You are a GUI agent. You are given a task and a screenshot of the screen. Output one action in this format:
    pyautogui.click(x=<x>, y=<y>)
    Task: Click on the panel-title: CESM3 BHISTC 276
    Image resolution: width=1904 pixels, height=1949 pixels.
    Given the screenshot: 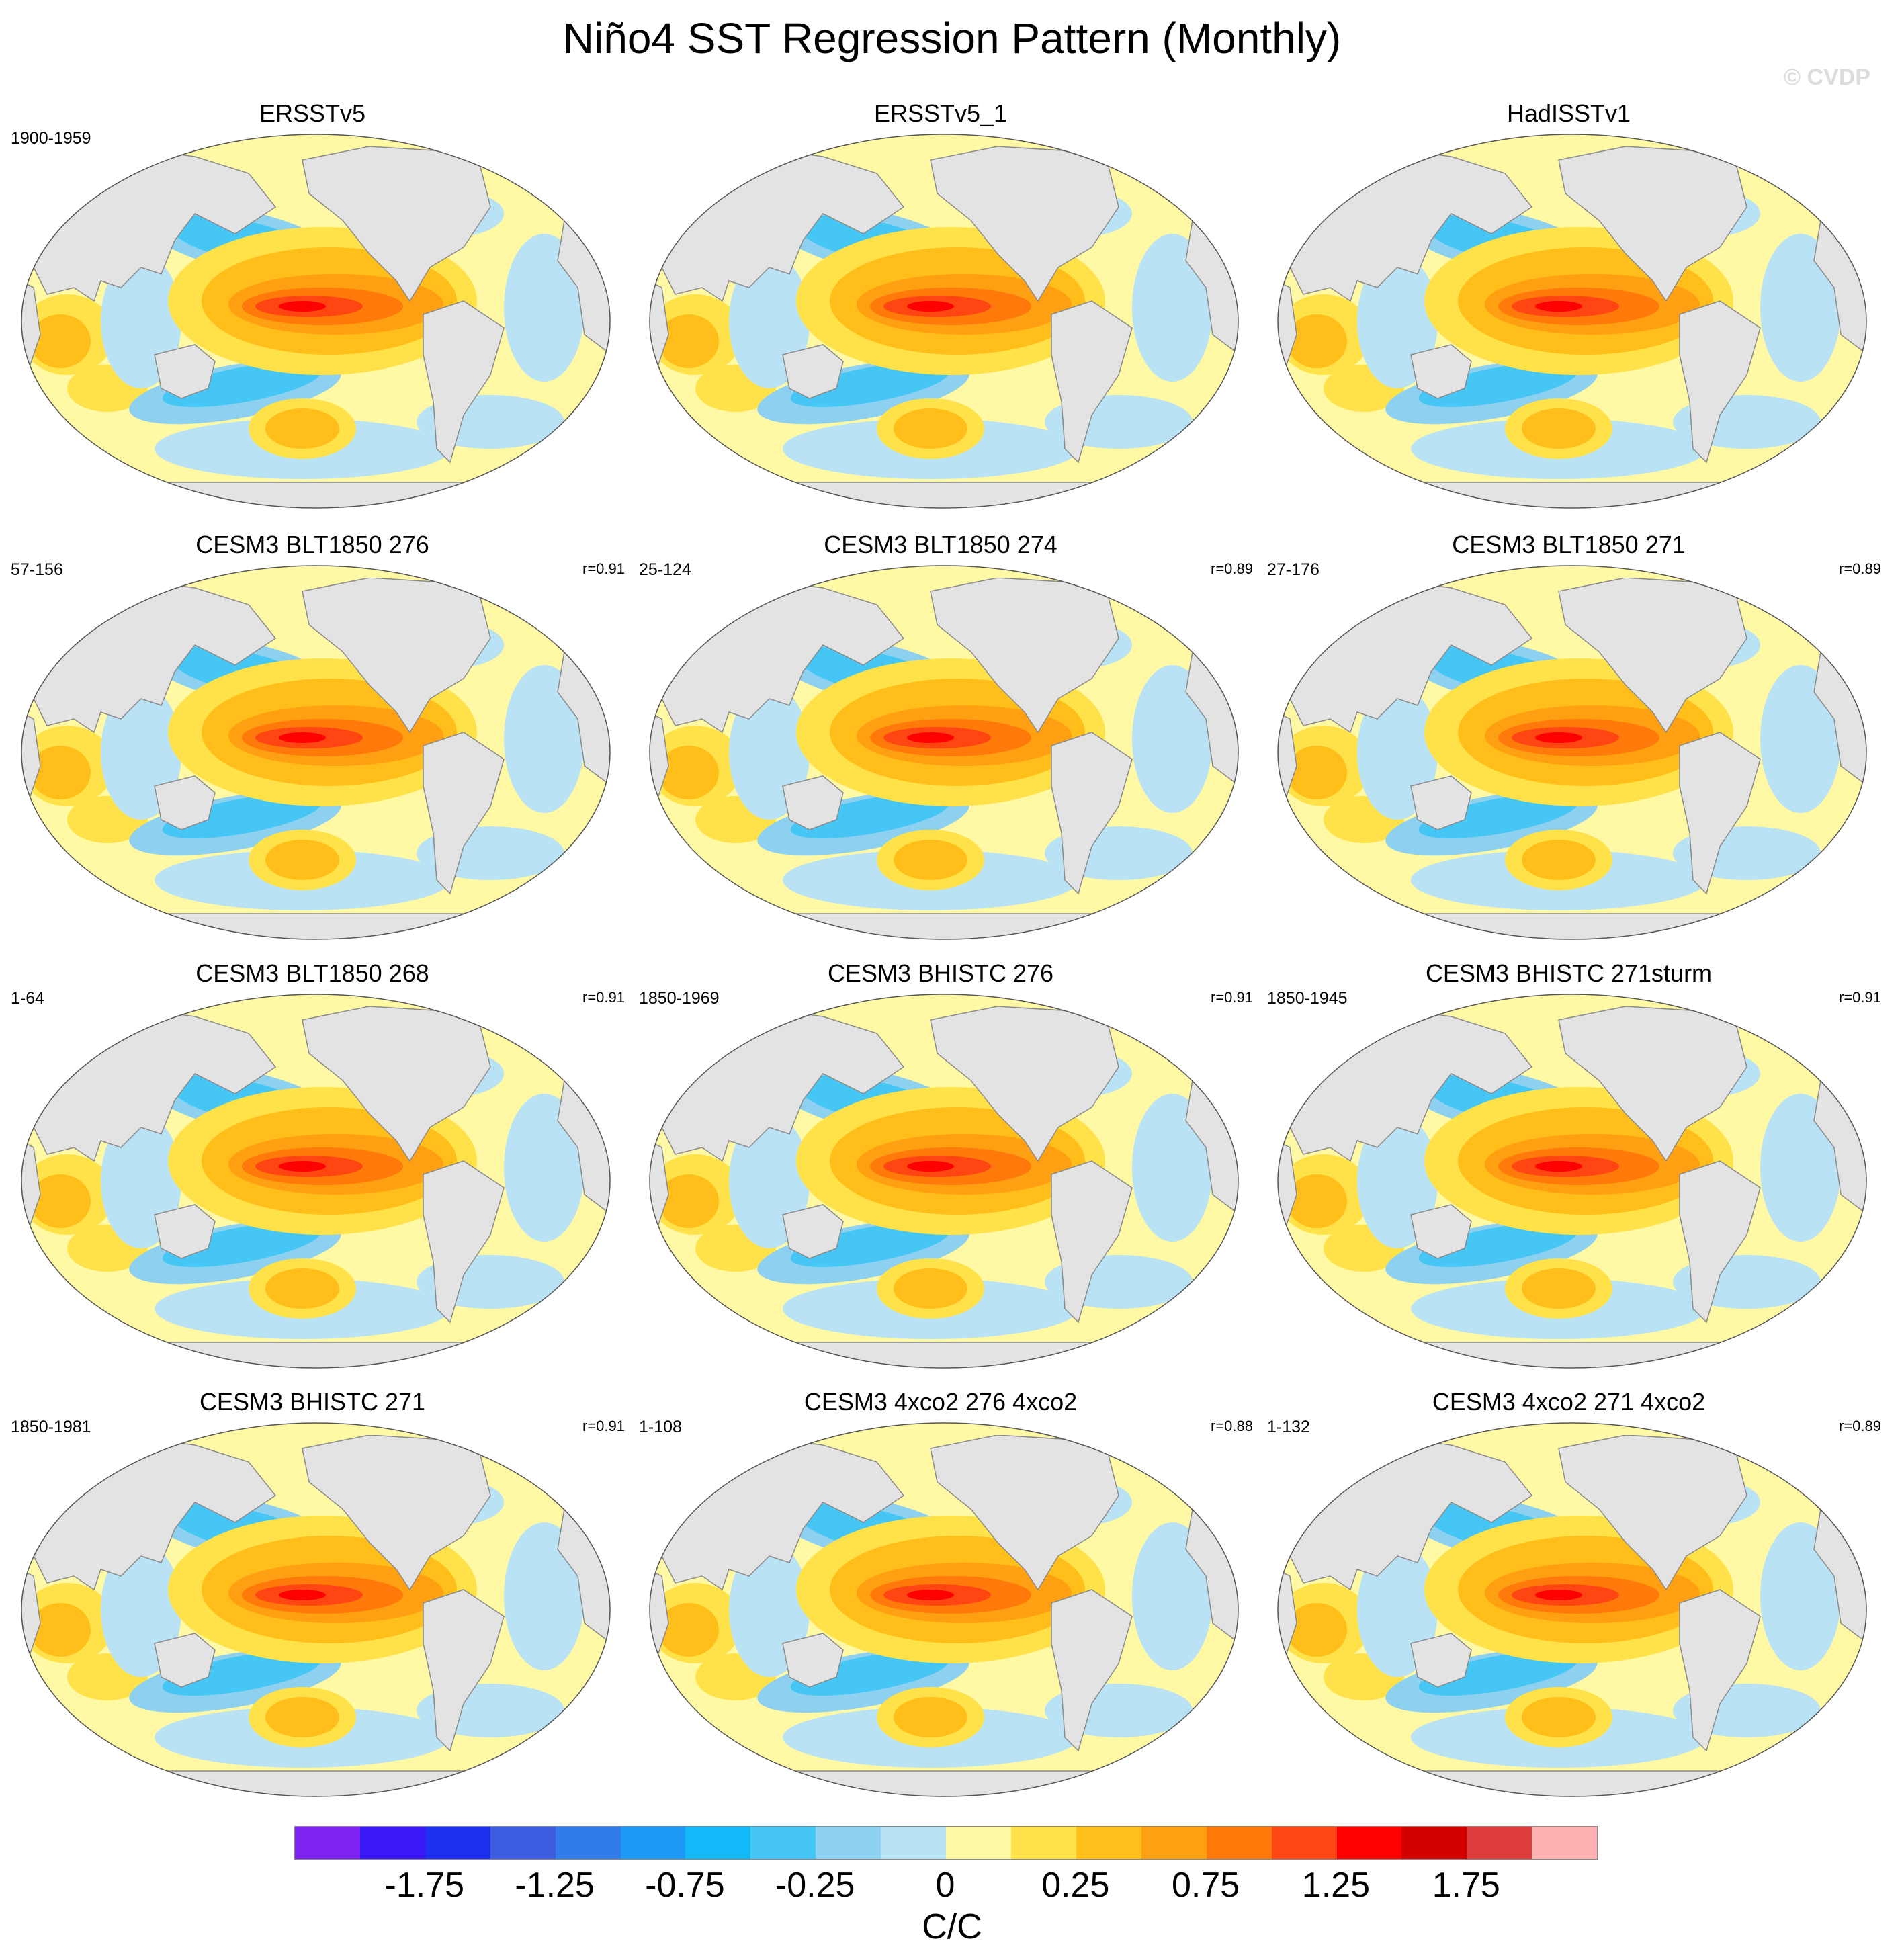 What is the action you would take?
    pyautogui.click(x=940, y=973)
    